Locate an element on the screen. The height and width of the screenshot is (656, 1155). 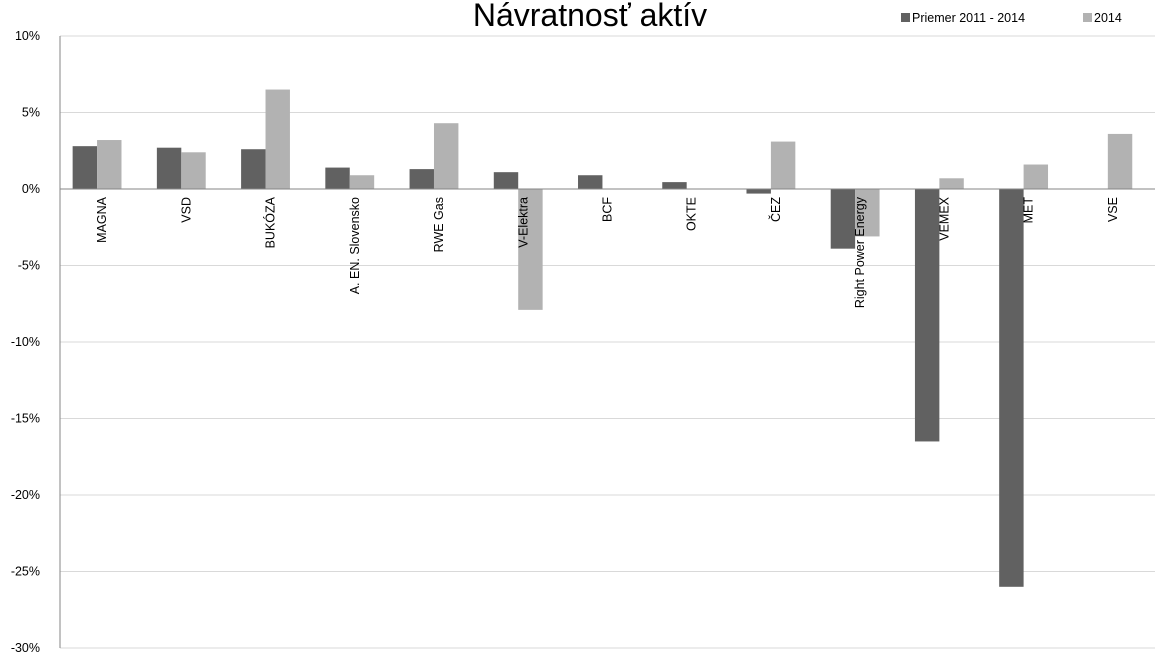
chart-title: Návratnosť aktív is located at coordinates (590, 16).